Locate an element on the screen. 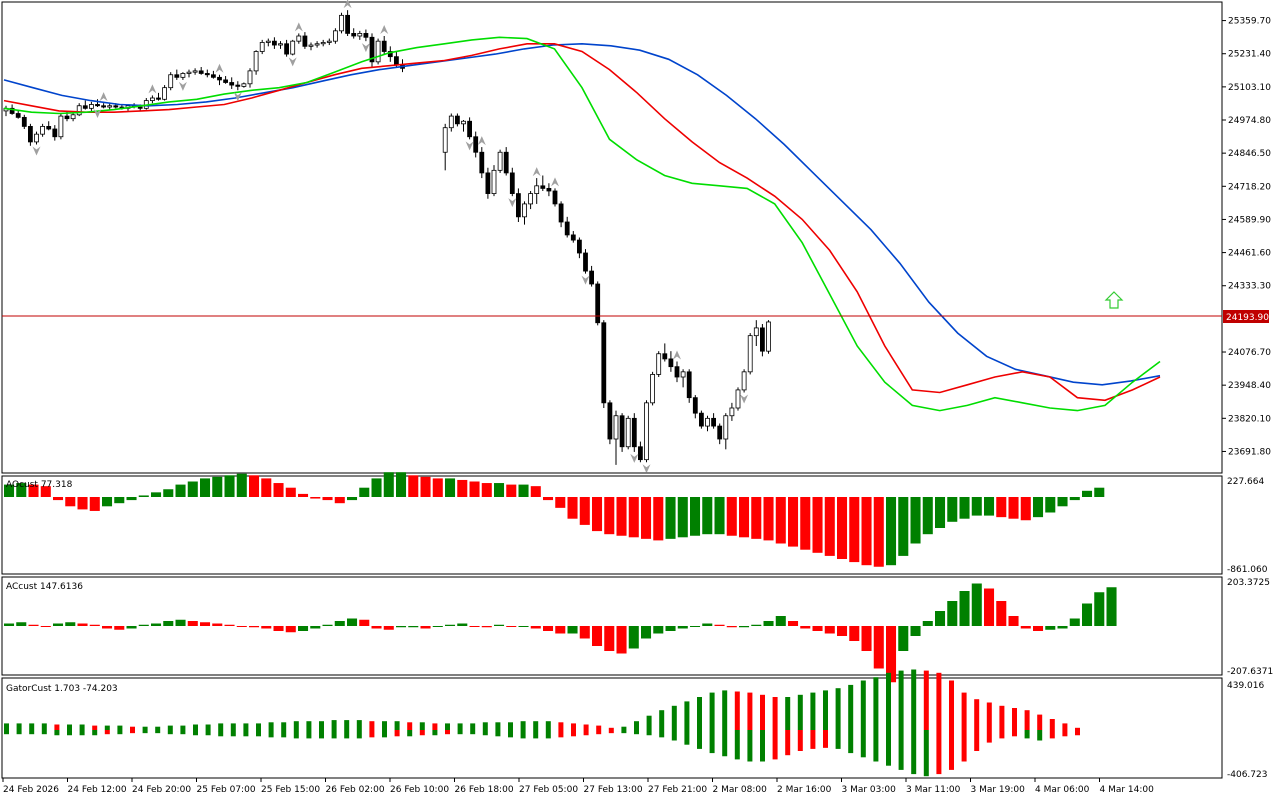 The height and width of the screenshot is (800, 1280). gator-y-min: -406.723 is located at coordinates (1247, 775).